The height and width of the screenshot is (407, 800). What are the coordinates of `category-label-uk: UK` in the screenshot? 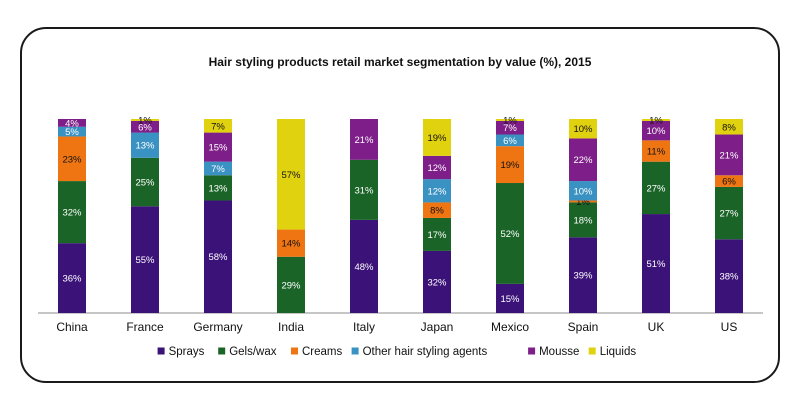 It's located at (656, 327).